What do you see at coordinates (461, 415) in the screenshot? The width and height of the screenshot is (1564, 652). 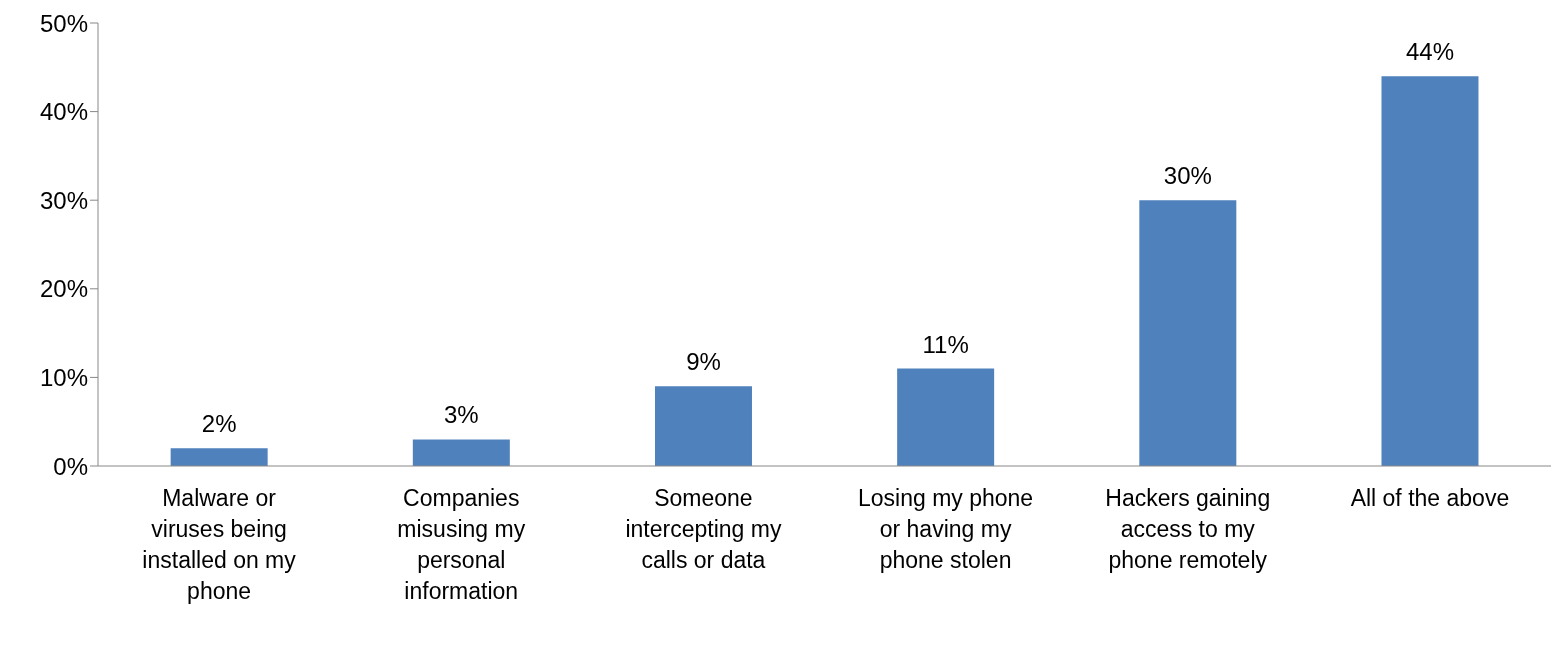 I see `data-label: 3%` at bounding box center [461, 415].